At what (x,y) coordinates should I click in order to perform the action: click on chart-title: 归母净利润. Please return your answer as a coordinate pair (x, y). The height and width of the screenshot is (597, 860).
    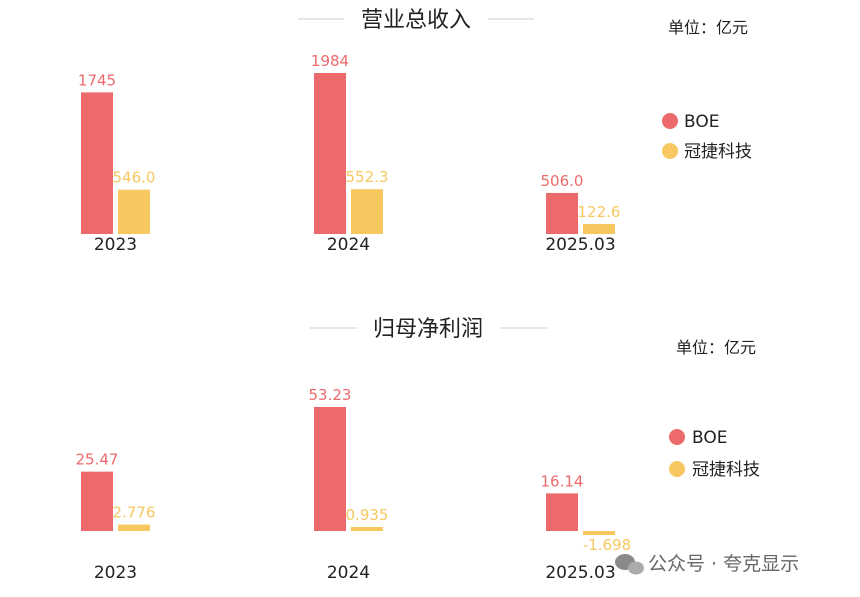
    Looking at the image, I should click on (428, 329).